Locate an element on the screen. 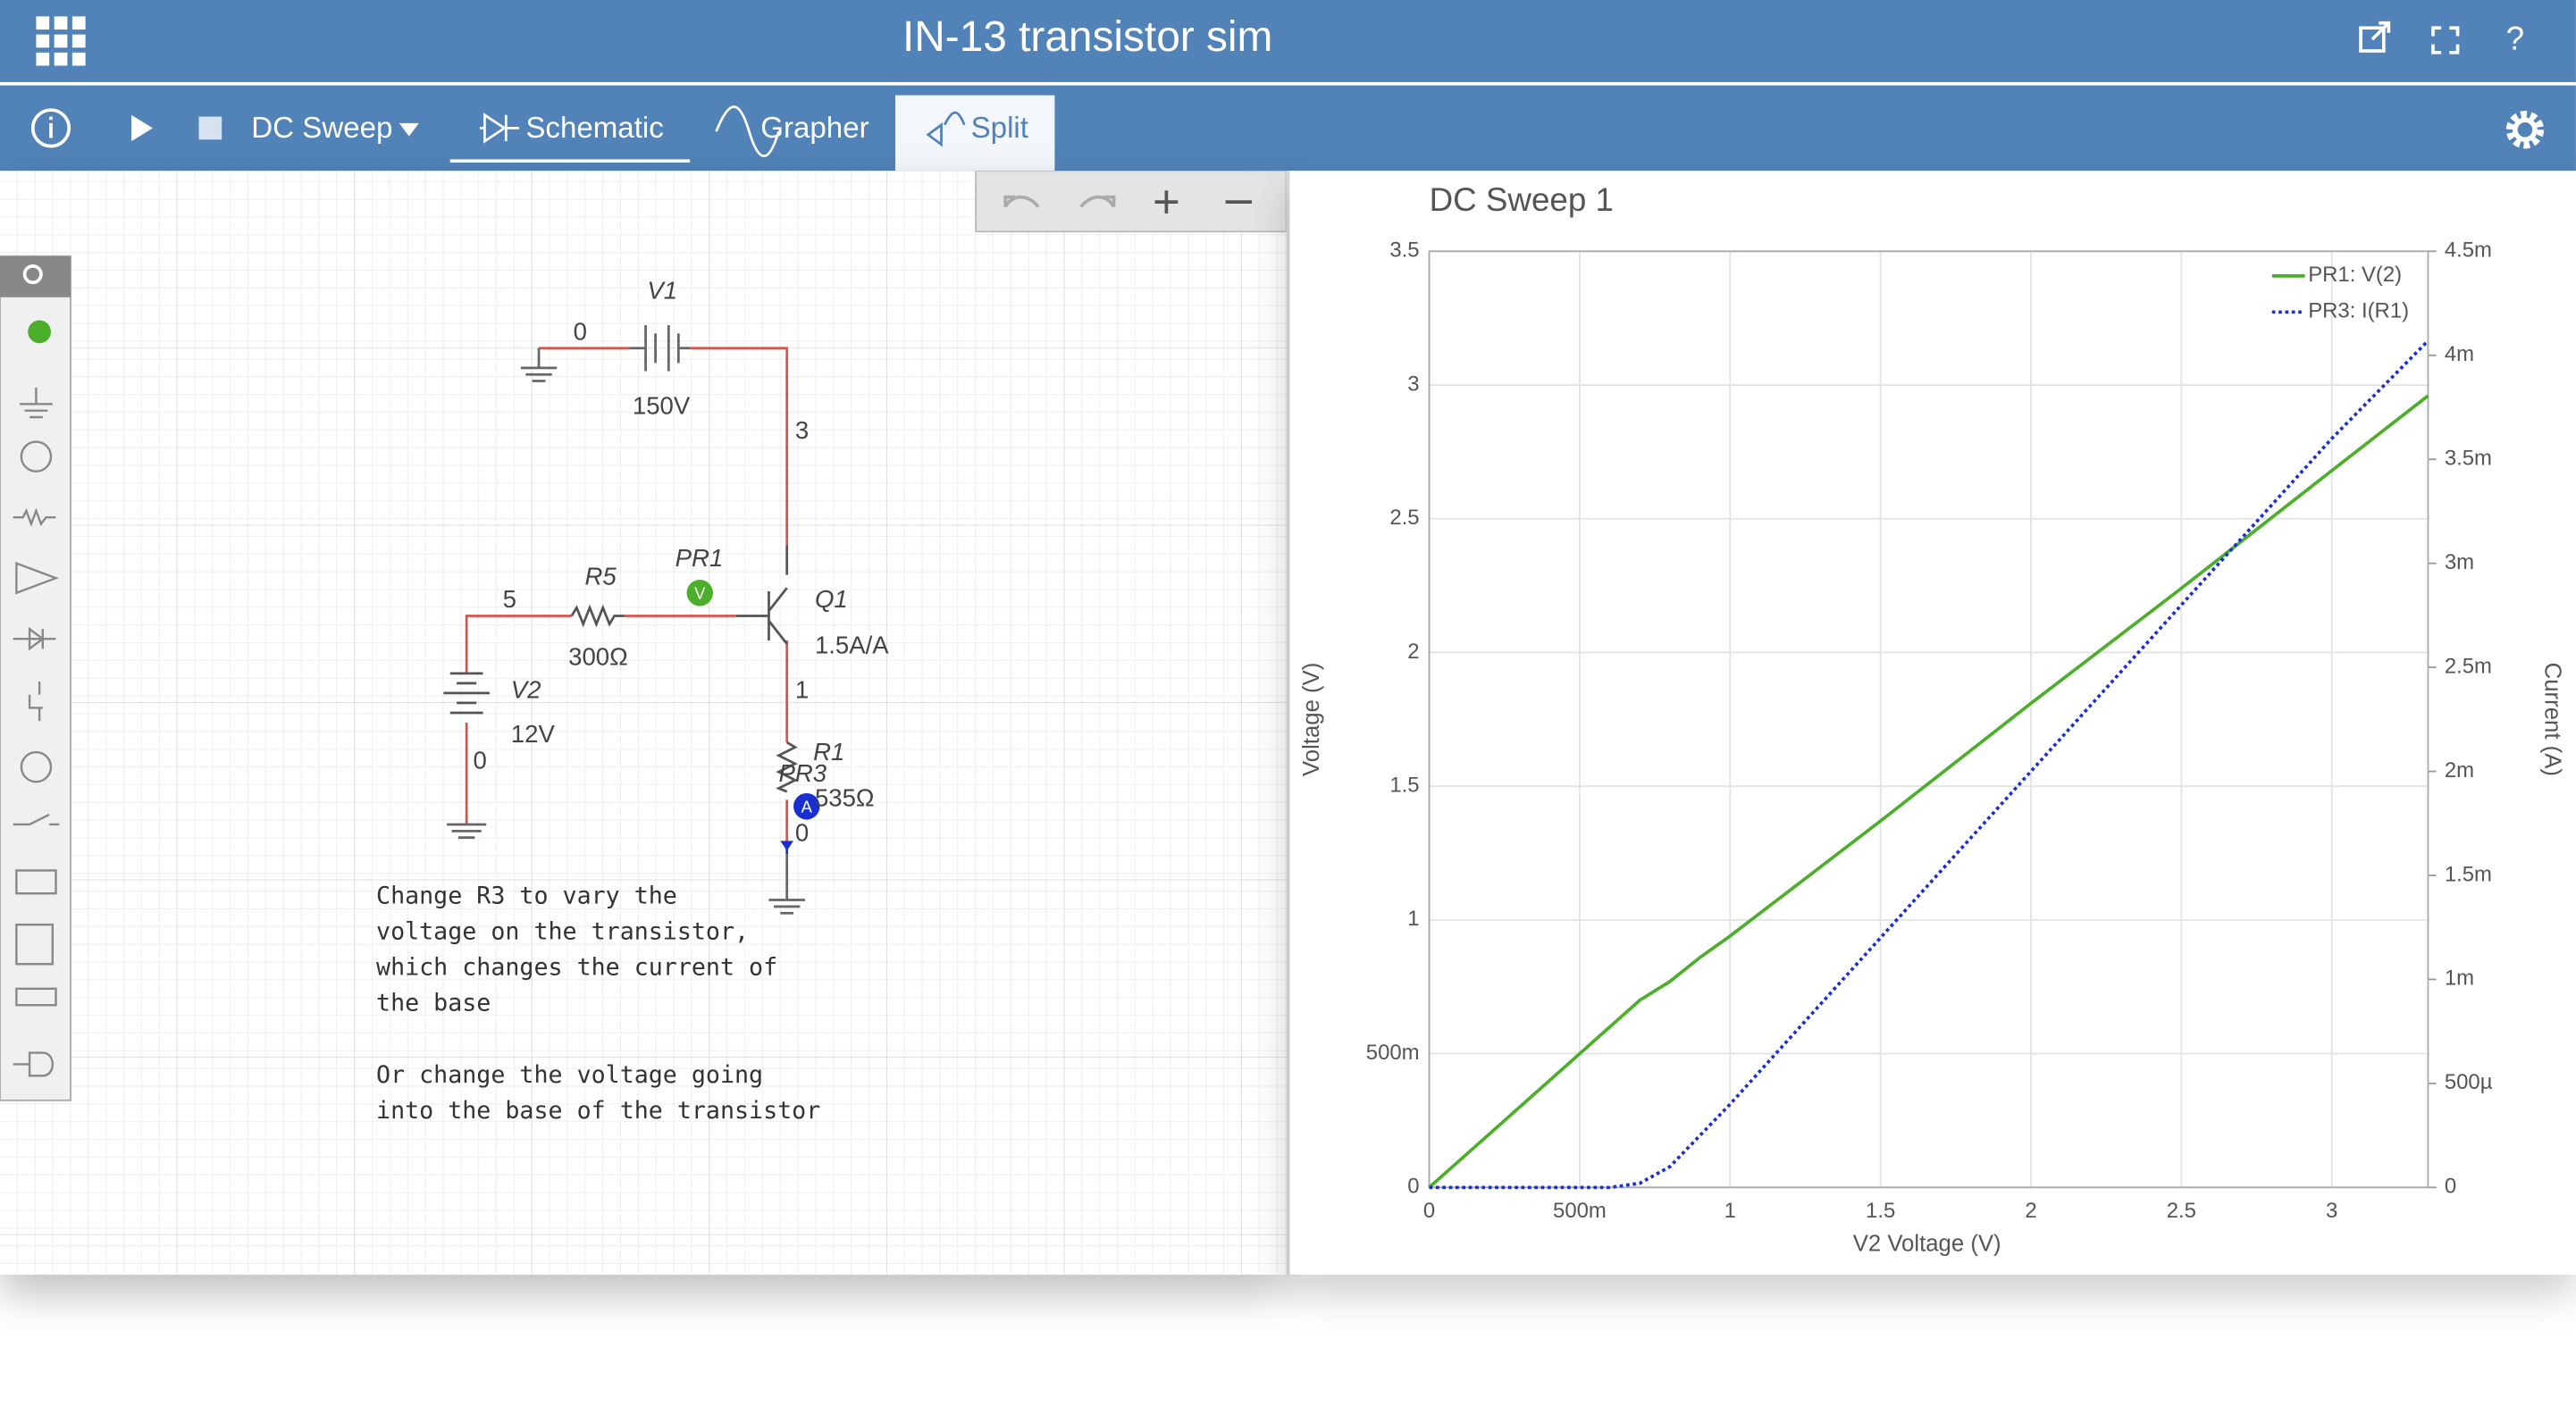 The width and height of the screenshot is (2576, 1406). tab: Grapher is located at coordinates (814, 128).